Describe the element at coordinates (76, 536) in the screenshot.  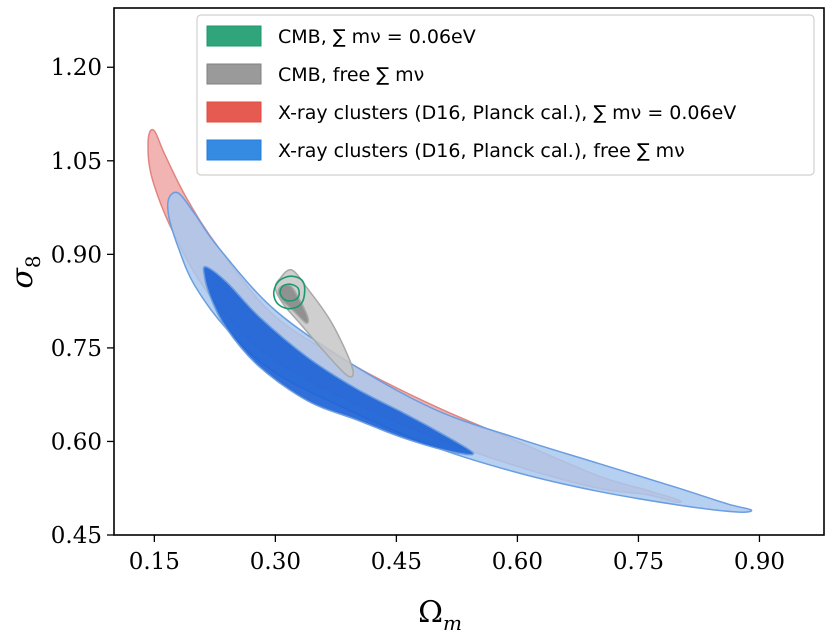
I see `y-tick-label: 0.45` at that location.